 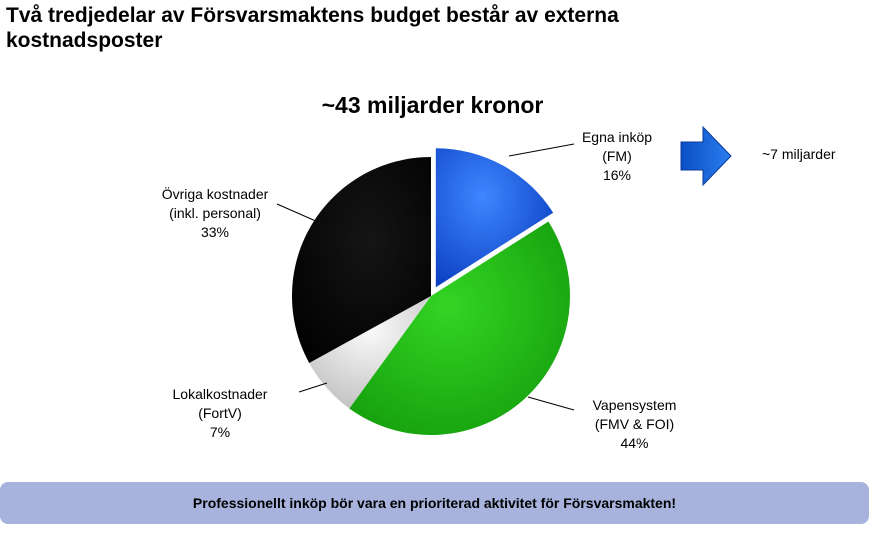 I want to click on pie-slice-egna, so click(x=494, y=218).